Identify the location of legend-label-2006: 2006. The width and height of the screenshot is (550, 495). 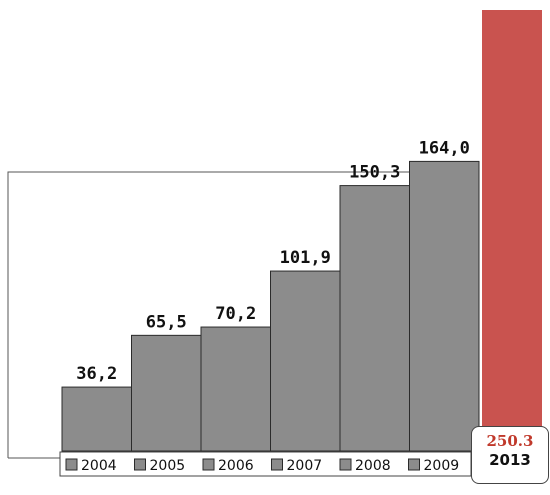
(236, 466).